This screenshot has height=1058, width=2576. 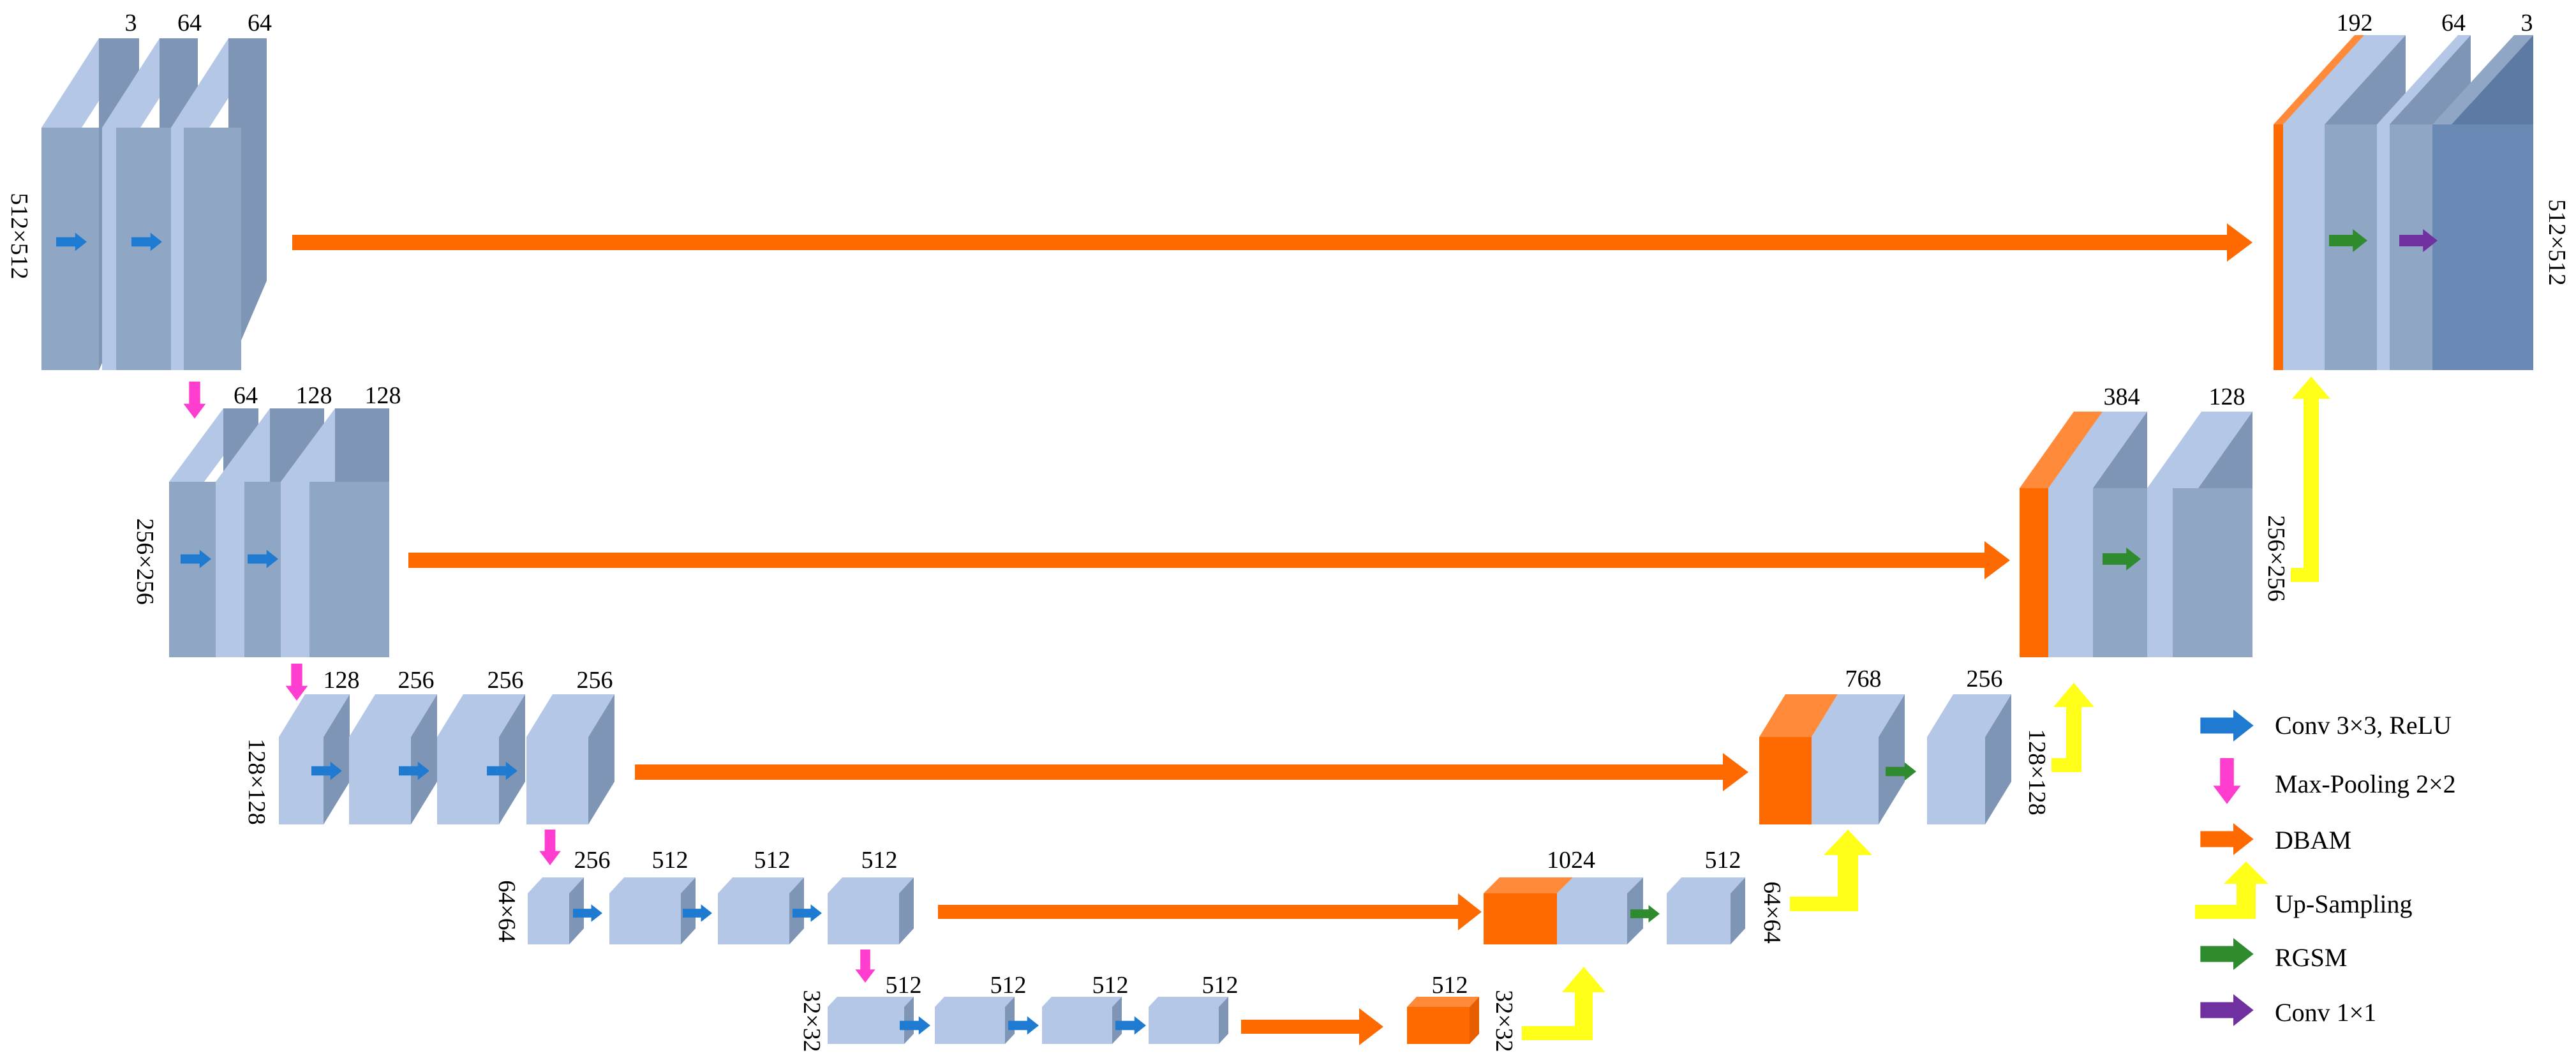 I want to click on decoder-level-3: 768 256 128×128, so click(x=1926, y=745).